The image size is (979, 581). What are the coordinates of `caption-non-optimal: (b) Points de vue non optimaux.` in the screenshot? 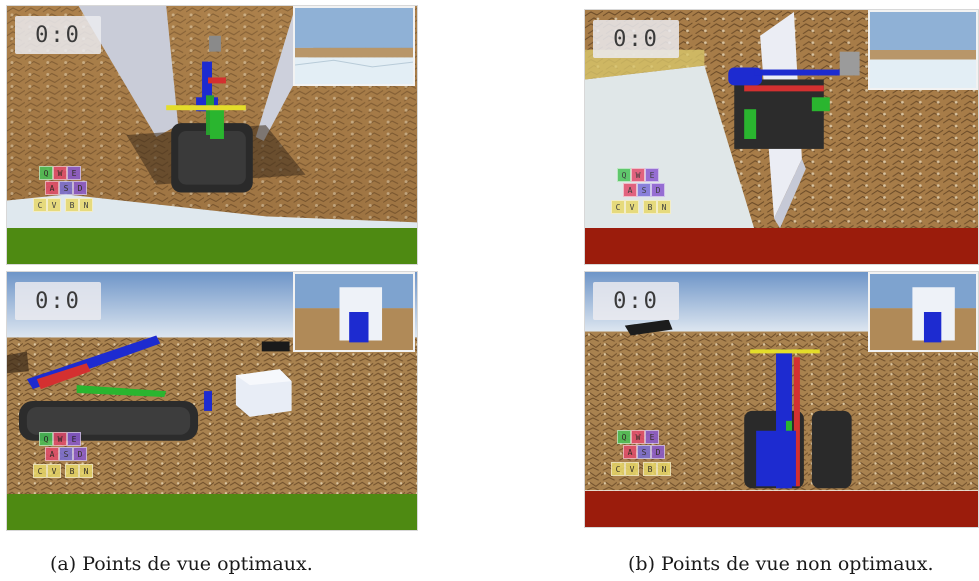 It's located at (781, 564).